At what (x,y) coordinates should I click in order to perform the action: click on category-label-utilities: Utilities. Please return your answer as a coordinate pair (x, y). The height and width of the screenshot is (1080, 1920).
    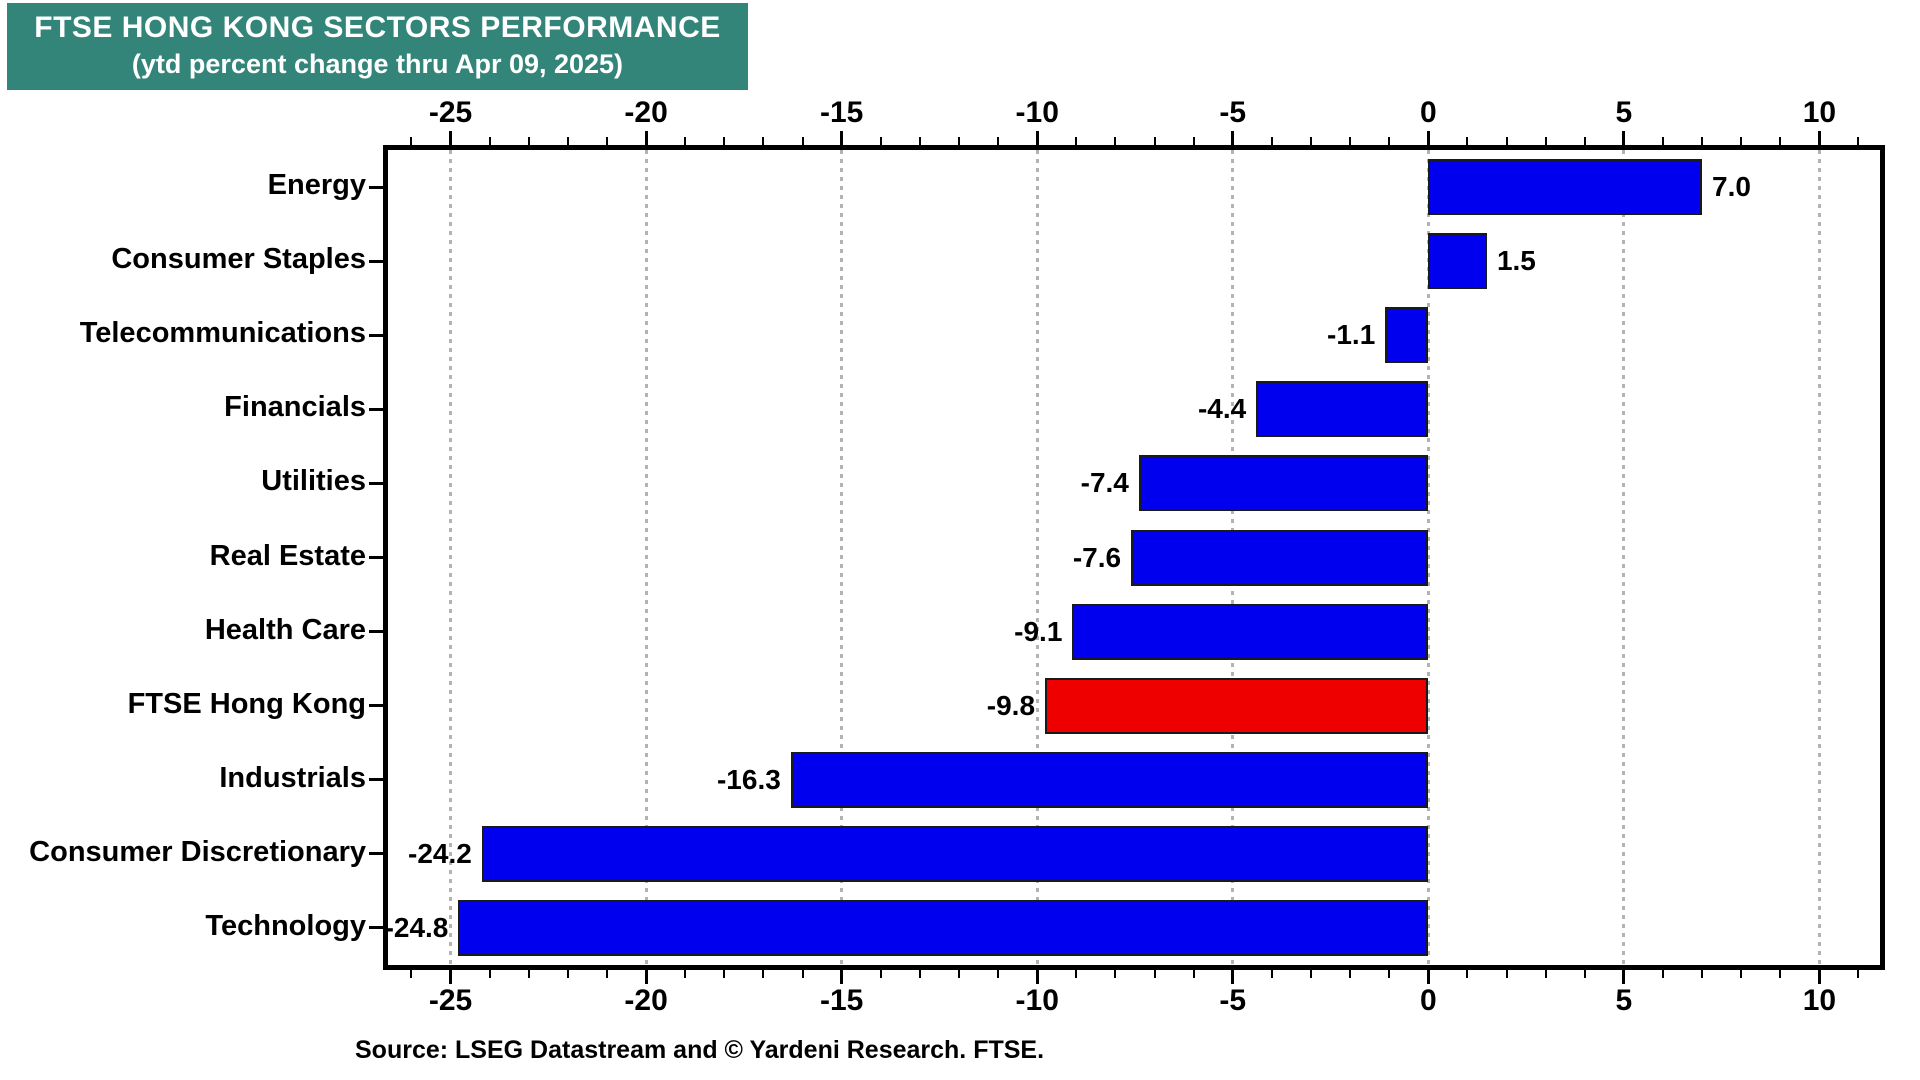
    Looking at the image, I should click on (313, 481).